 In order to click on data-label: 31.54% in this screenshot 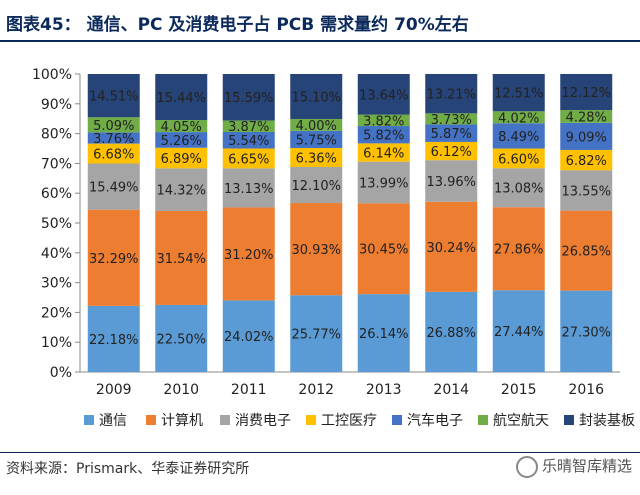, I will do `click(181, 259)`.